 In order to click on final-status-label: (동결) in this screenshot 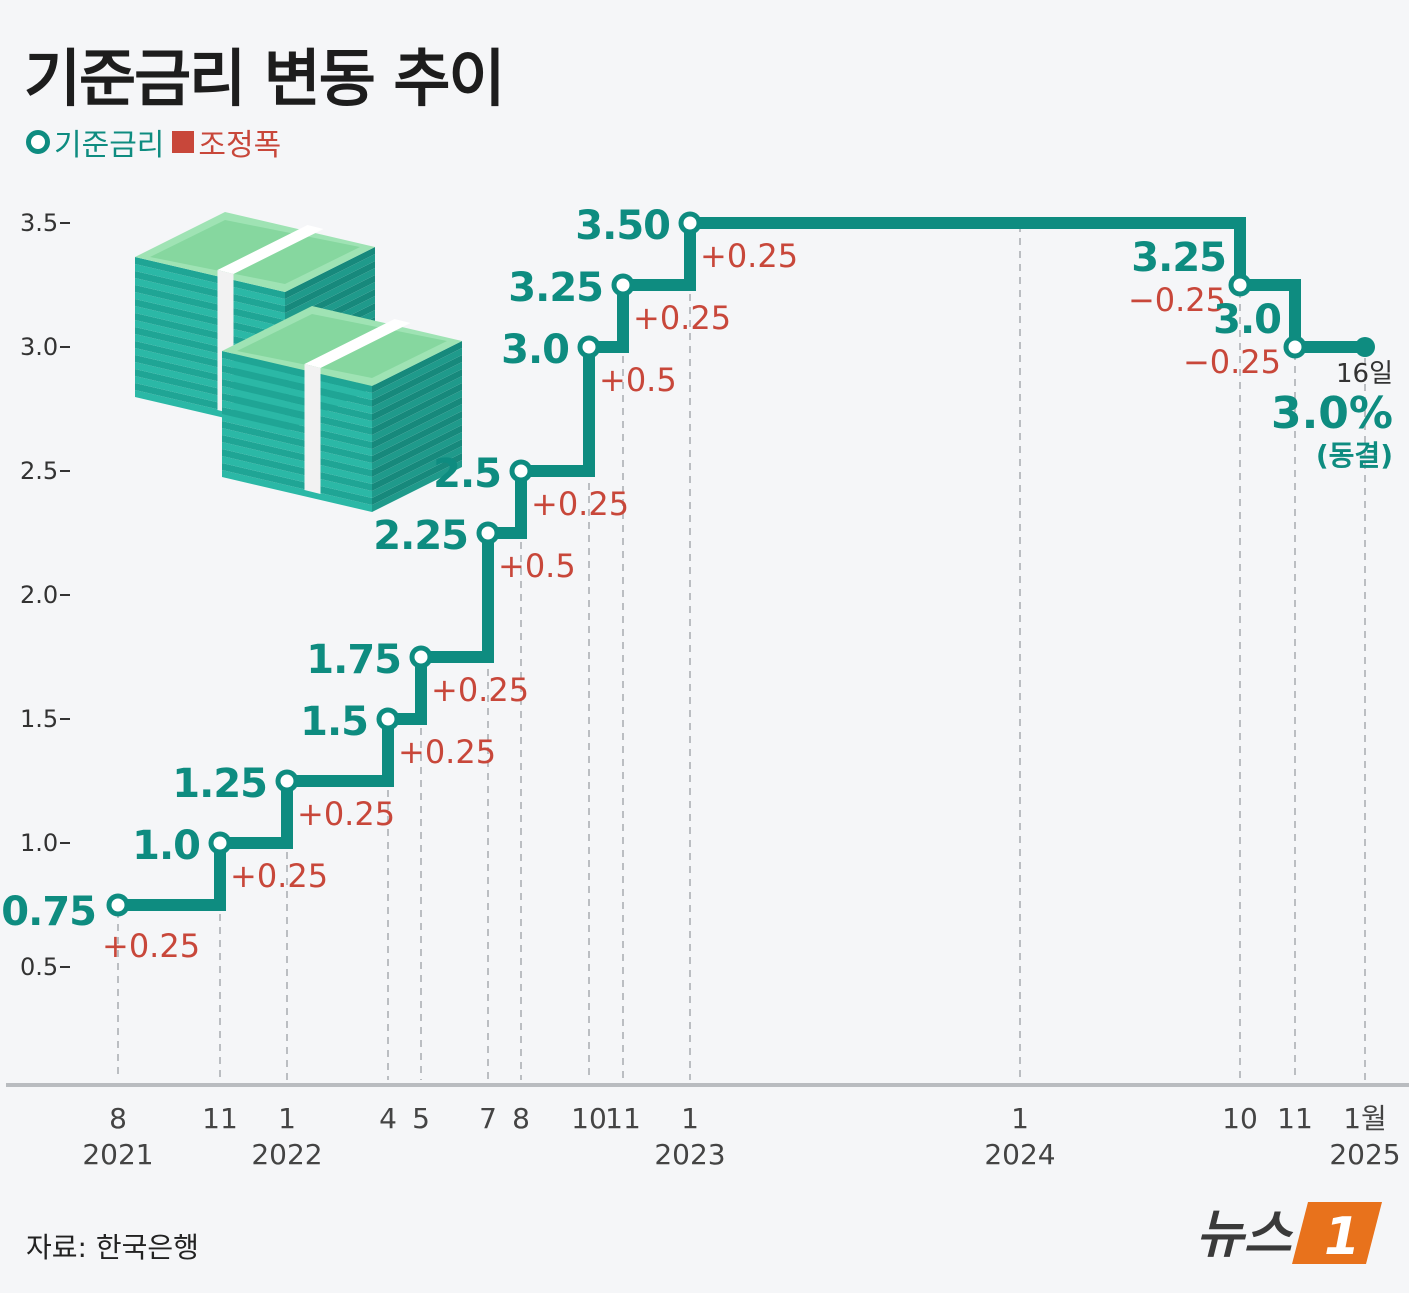, I will do `click(1354, 455)`.